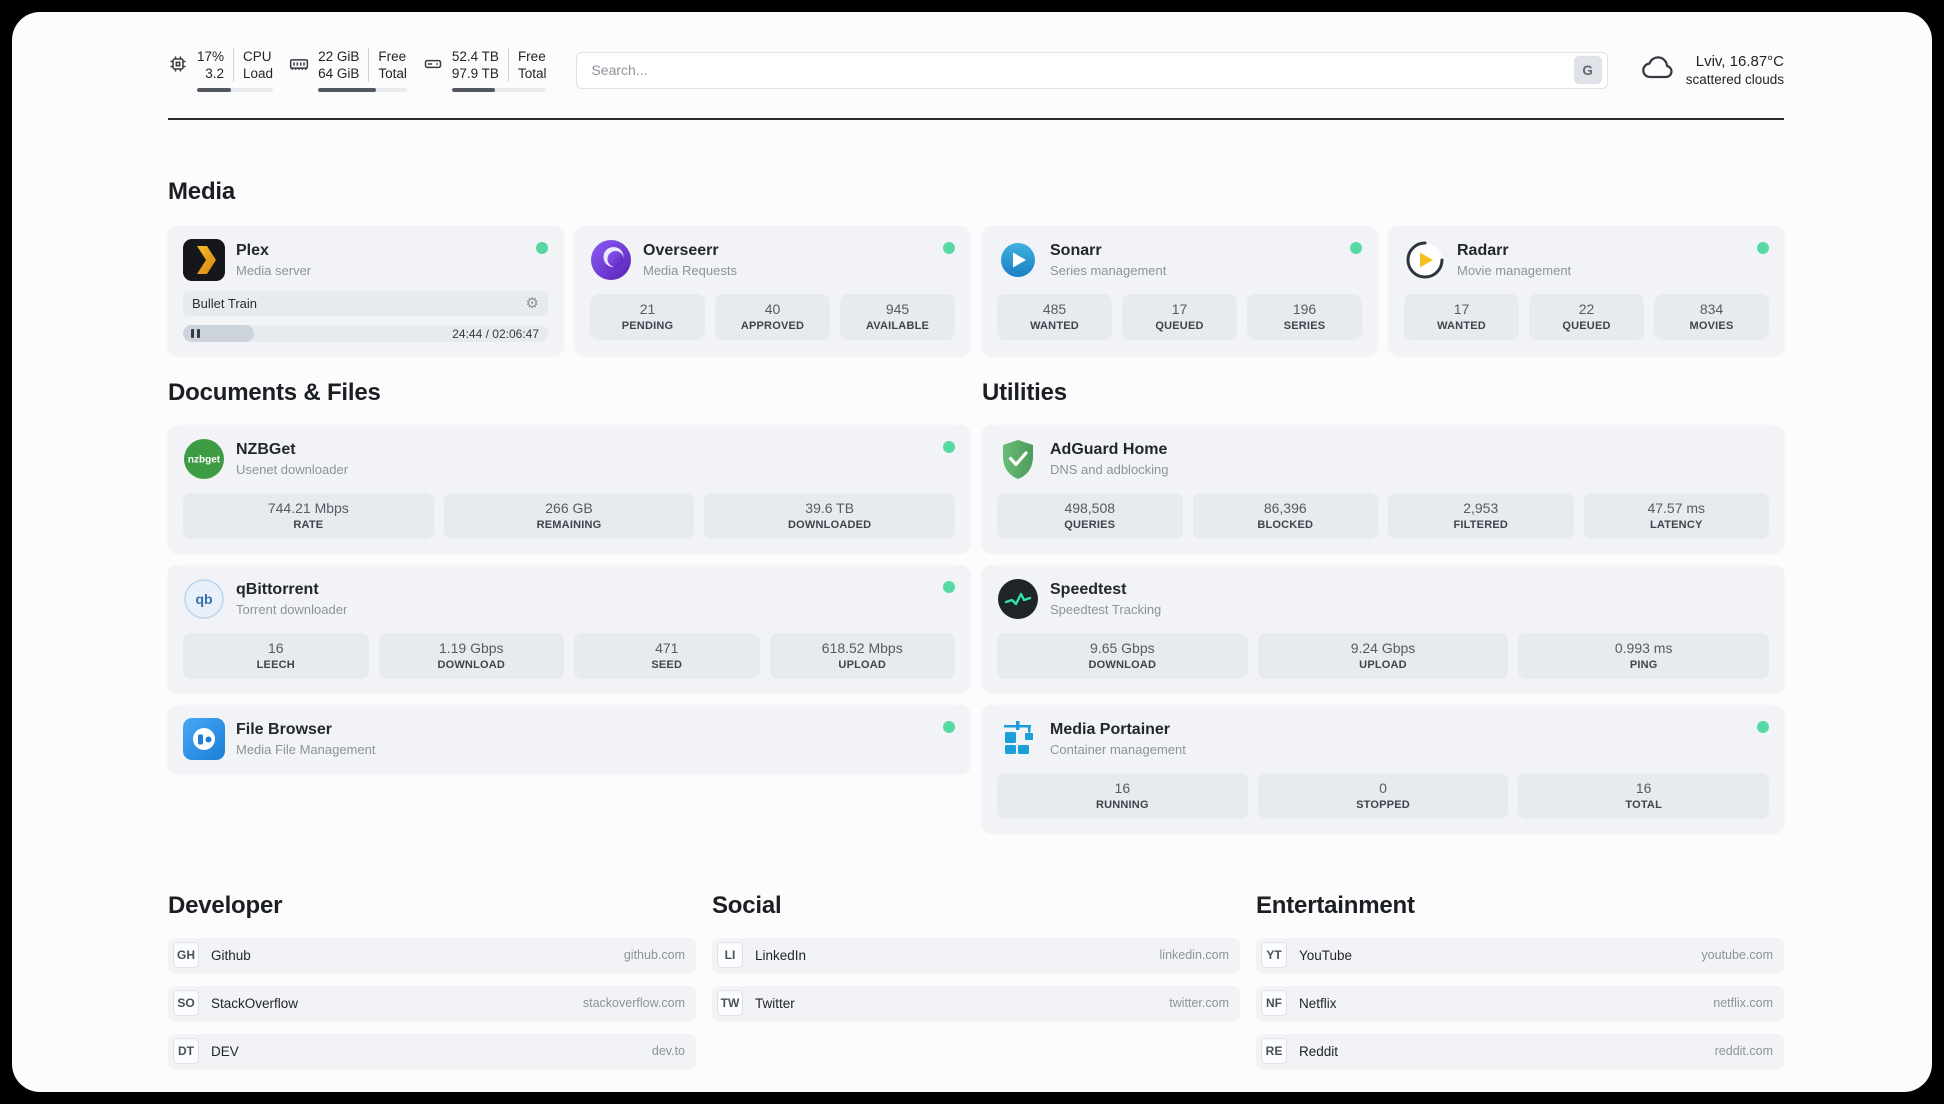 The image size is (1944, 1104). What do you see at coordinates (1082, 70) in the screenshot?
I see `search-input` at bounding box center [1082, 70].